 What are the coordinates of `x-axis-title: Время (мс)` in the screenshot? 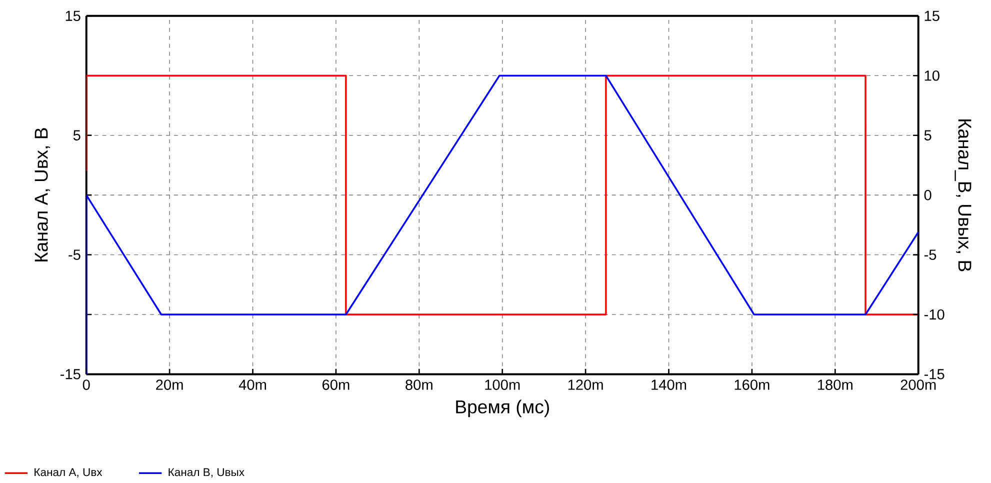 It's located at (502, 408).